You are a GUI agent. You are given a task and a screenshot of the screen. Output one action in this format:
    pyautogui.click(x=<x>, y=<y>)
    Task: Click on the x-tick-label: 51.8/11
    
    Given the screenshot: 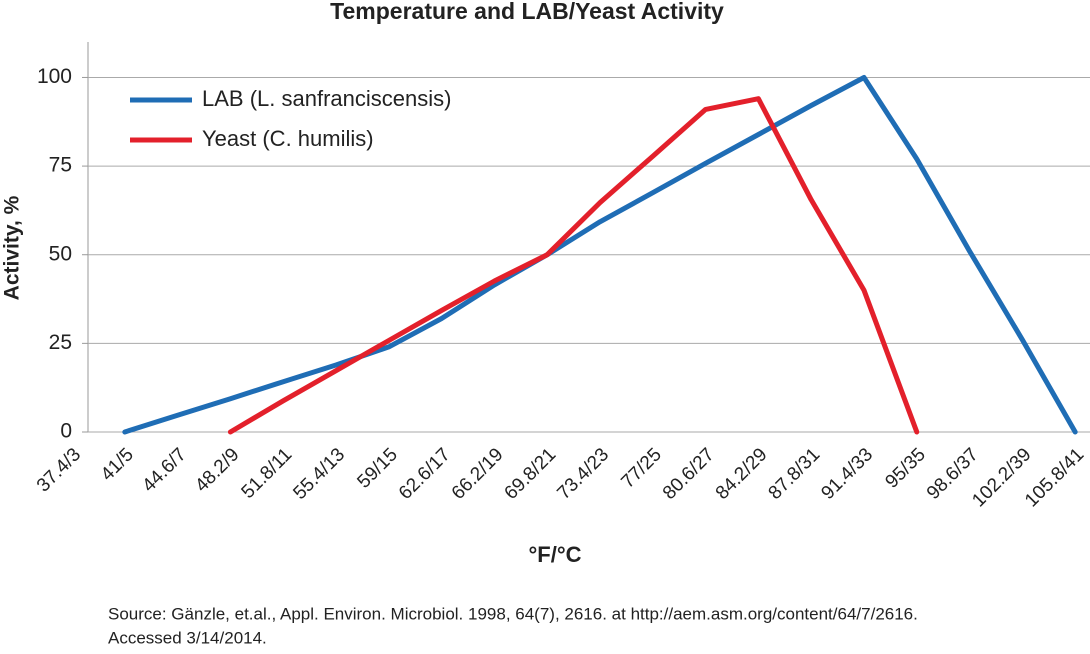 What is the action you would take?
    pyautogui.click(x=267, y=473)
    